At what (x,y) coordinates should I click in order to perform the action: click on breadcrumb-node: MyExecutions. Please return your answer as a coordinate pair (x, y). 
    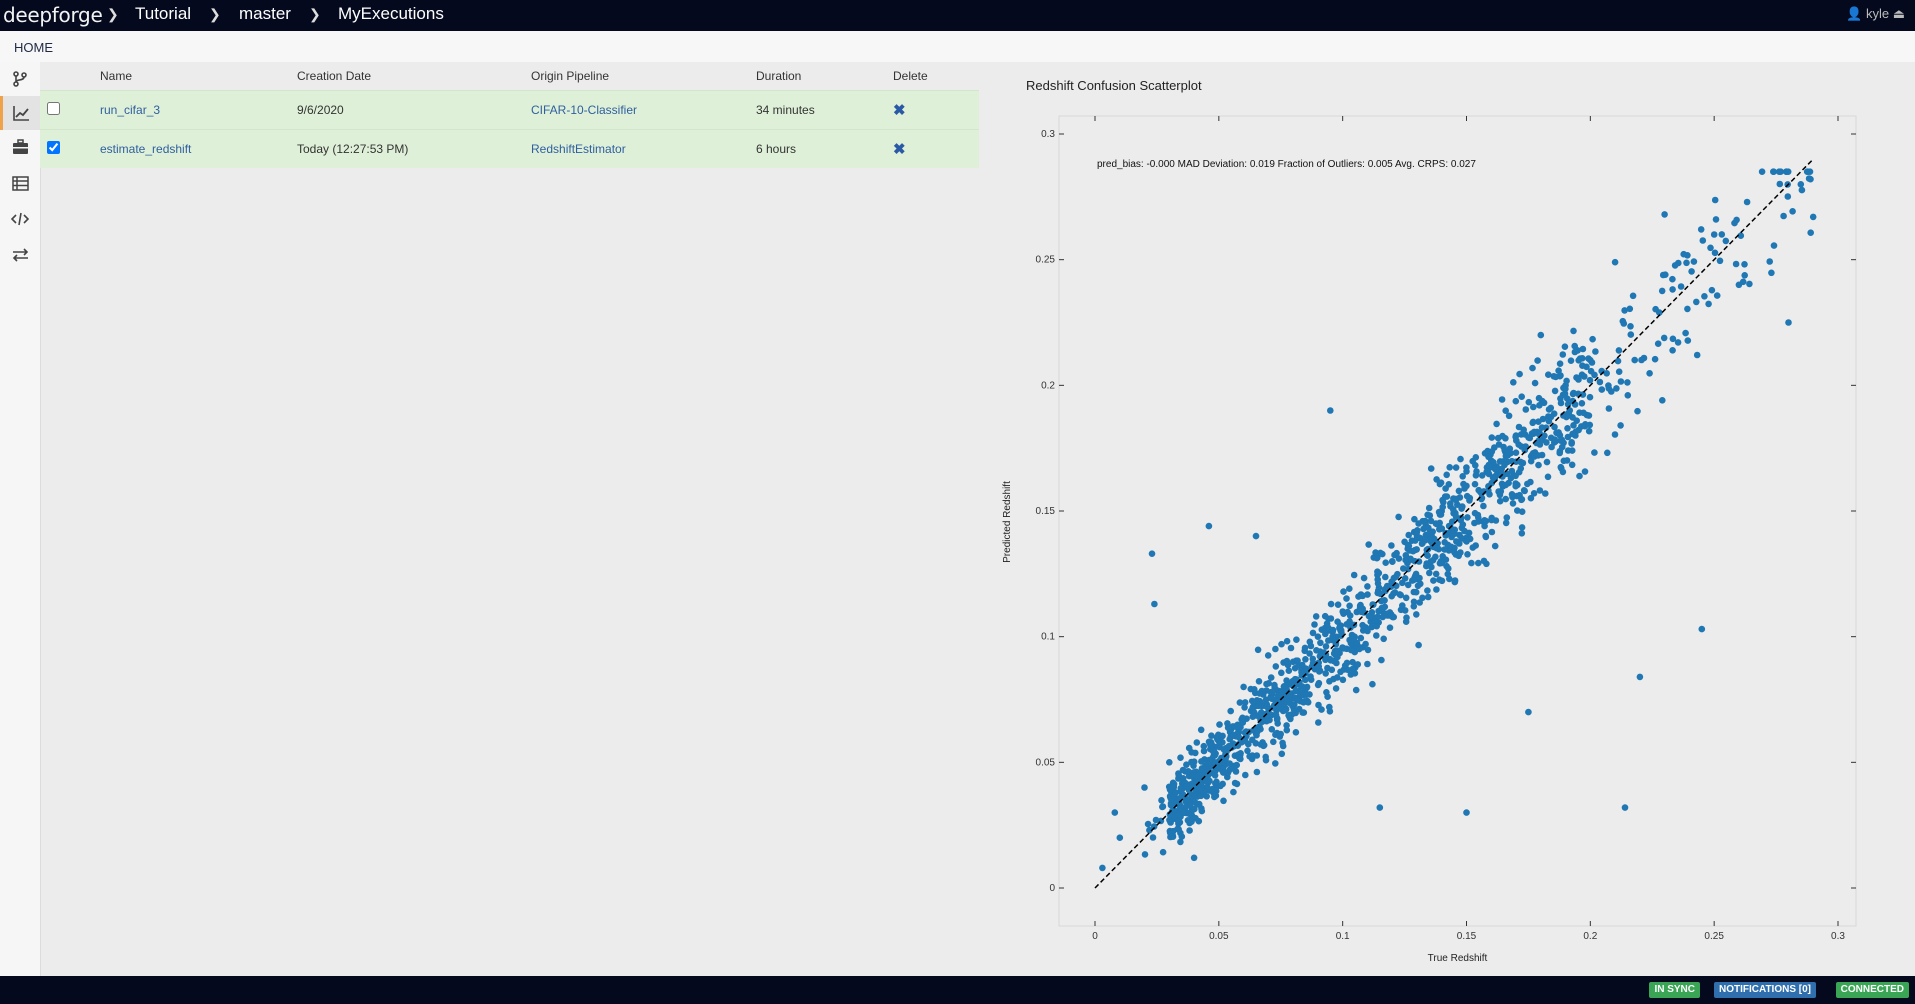
    Looking at the image, I should click on (391, 13).